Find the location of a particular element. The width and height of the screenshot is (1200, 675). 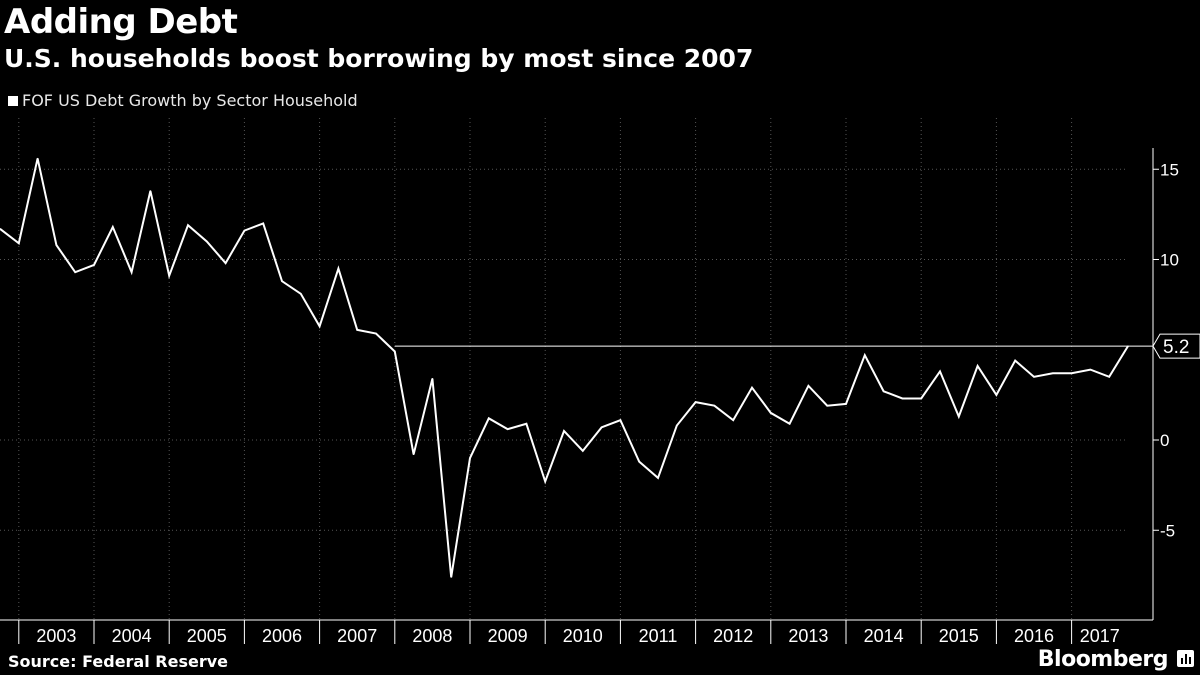

last-value-label: 5.2 is located at coordinates (1176, 347).